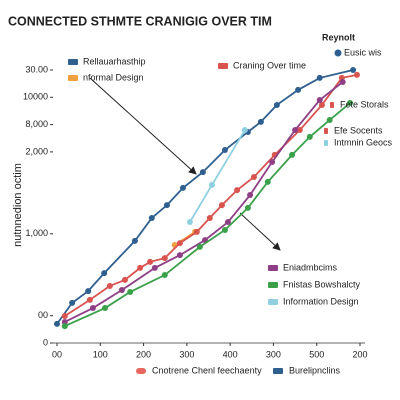 Image resolution: width=400 pixels, height=400 pixels. Describe the element at coordinates (363, 142) in the screenshot. I see `legend-label: Intmnin Geocs` at that location.